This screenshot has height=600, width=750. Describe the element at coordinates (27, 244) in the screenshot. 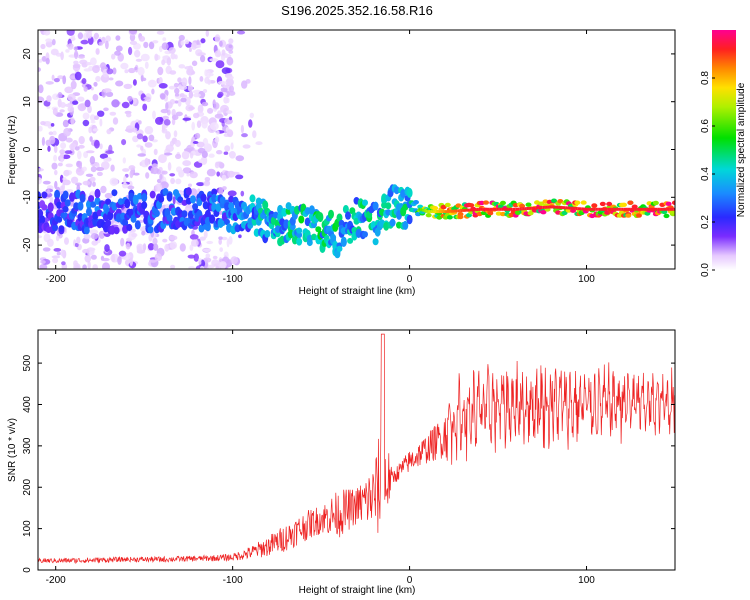

I see `spectrogram-y-tick-label: -20` at that location.